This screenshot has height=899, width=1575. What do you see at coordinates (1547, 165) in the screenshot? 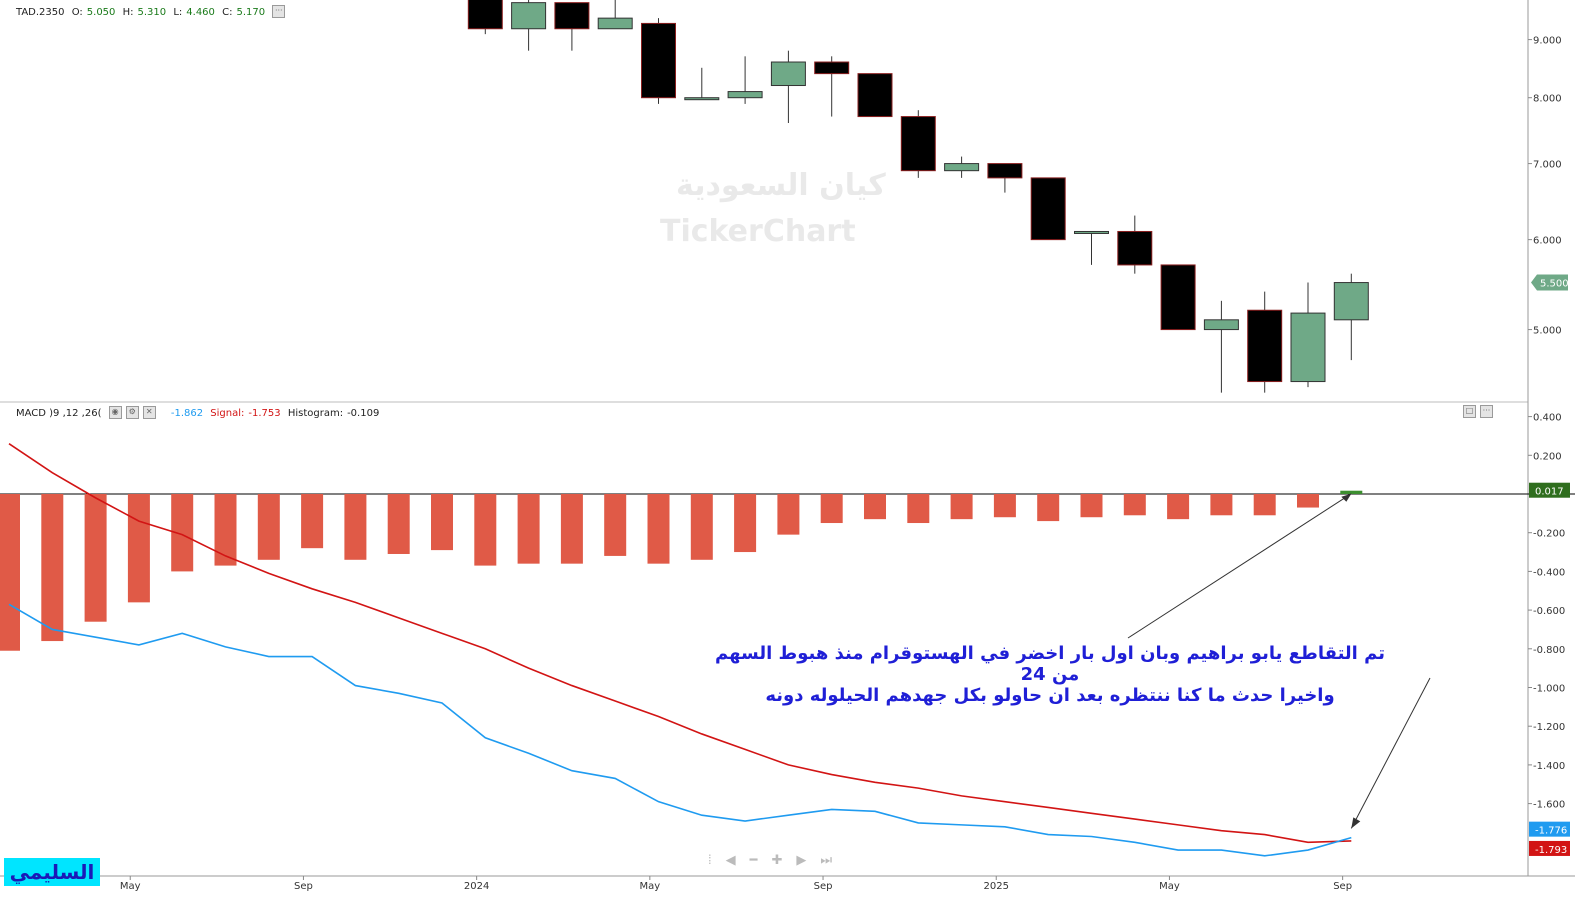
I see `price-tick-label: 7.000` at bounding box center [1547, 165].